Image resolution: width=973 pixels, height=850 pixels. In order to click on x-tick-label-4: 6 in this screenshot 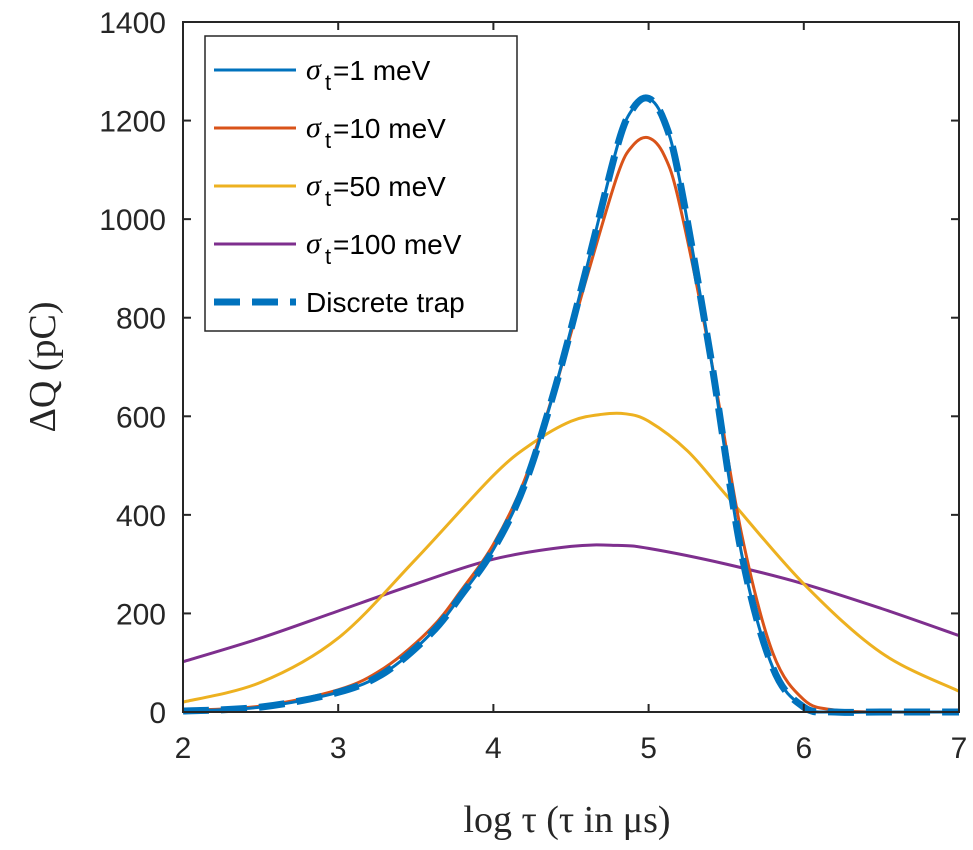, I will do `click(803, 748)`.